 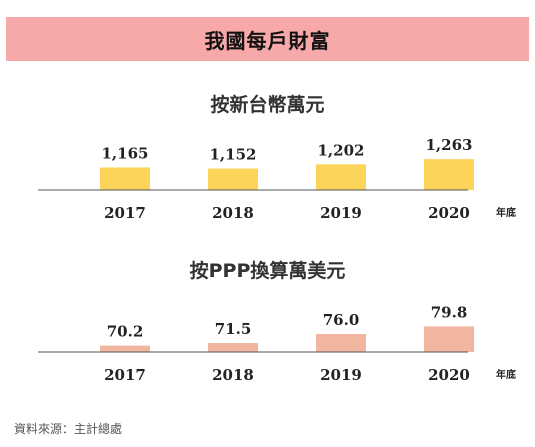 I want to click on bar-value-label: 1,165, so click(x=125, y=153).